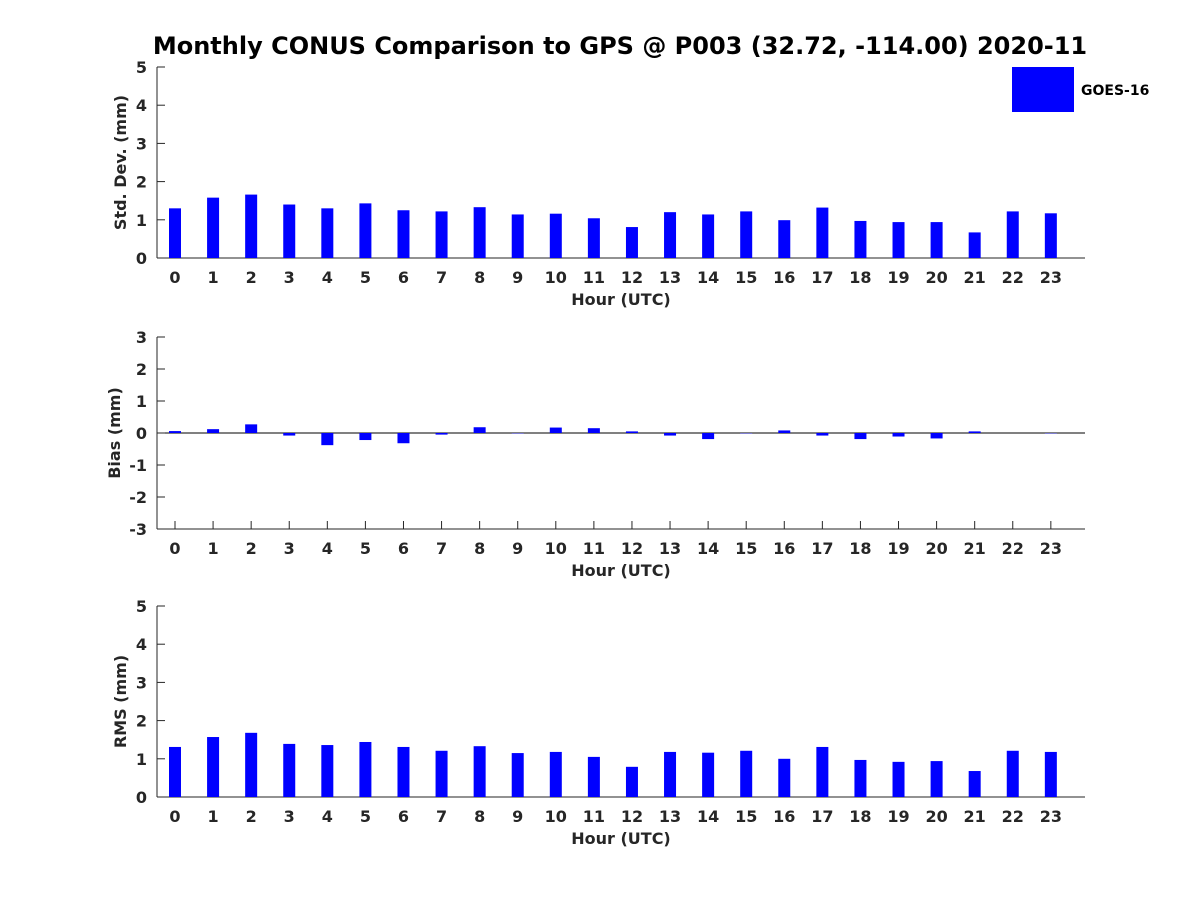  Describe the element at coordinates (213, 548) in the screenshot. I see `bias-x-tick-label: 1` at that location.